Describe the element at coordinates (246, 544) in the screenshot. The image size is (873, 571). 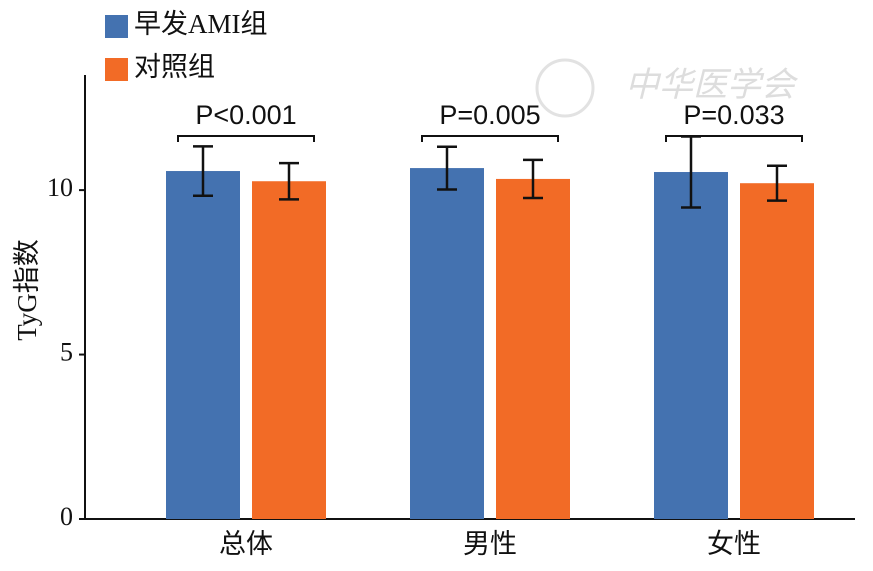
I see `x-tick-label: 总体` at that location.